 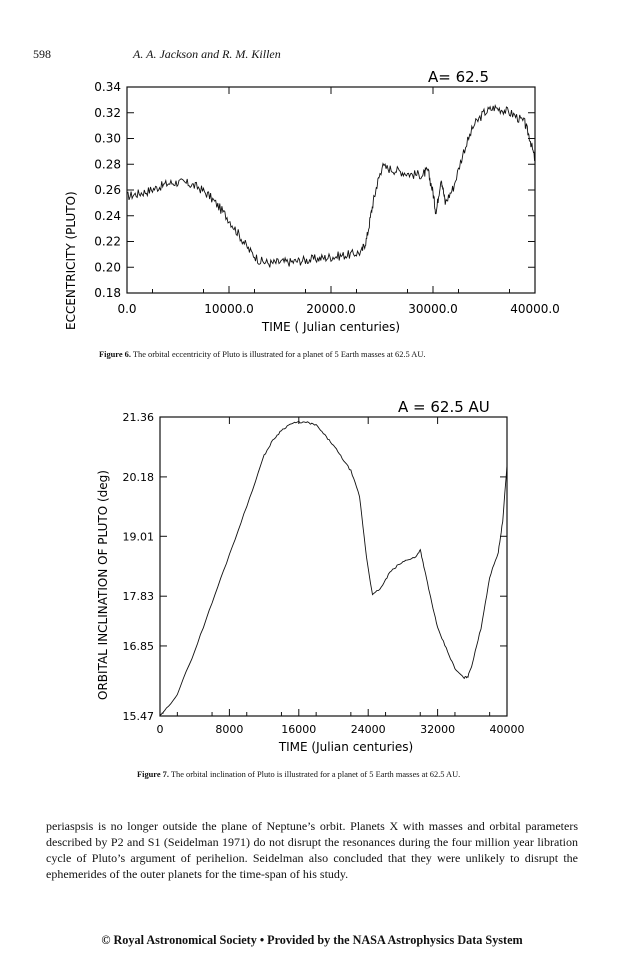 What do you see at coordinates (345, 747) in the screenshot?
I see `figure7-x-axis-label: TIME (Julian centuries)` at bounding box center [345, 747].